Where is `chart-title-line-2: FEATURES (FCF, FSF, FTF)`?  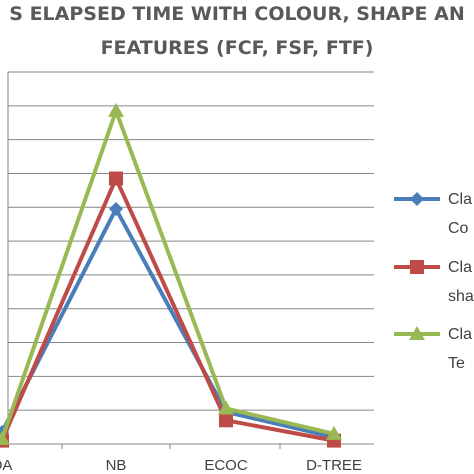 chart-title-line-2: FEATURES (FCF, FSF, FTF) is located at coordinates (237, 48).